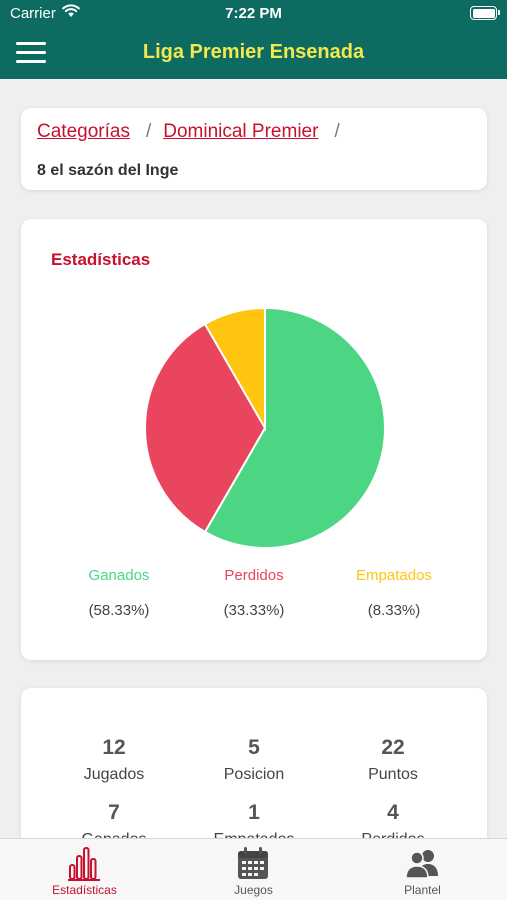 Image resolution: width=507 pixels, height=900 pixels. I want to click on app-header: Liga Premier Ensenada, so click(253, 53).